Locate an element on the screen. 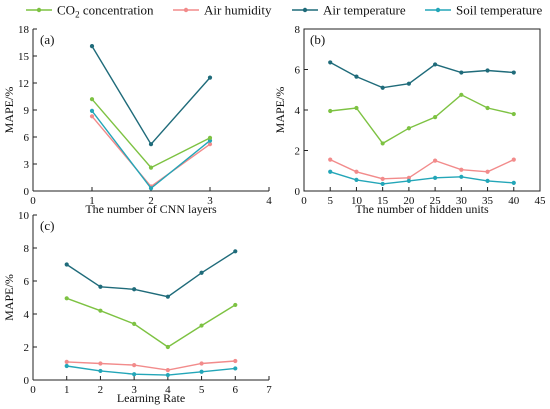  legend-label: Air temperature is located at coordinates (364, 10).